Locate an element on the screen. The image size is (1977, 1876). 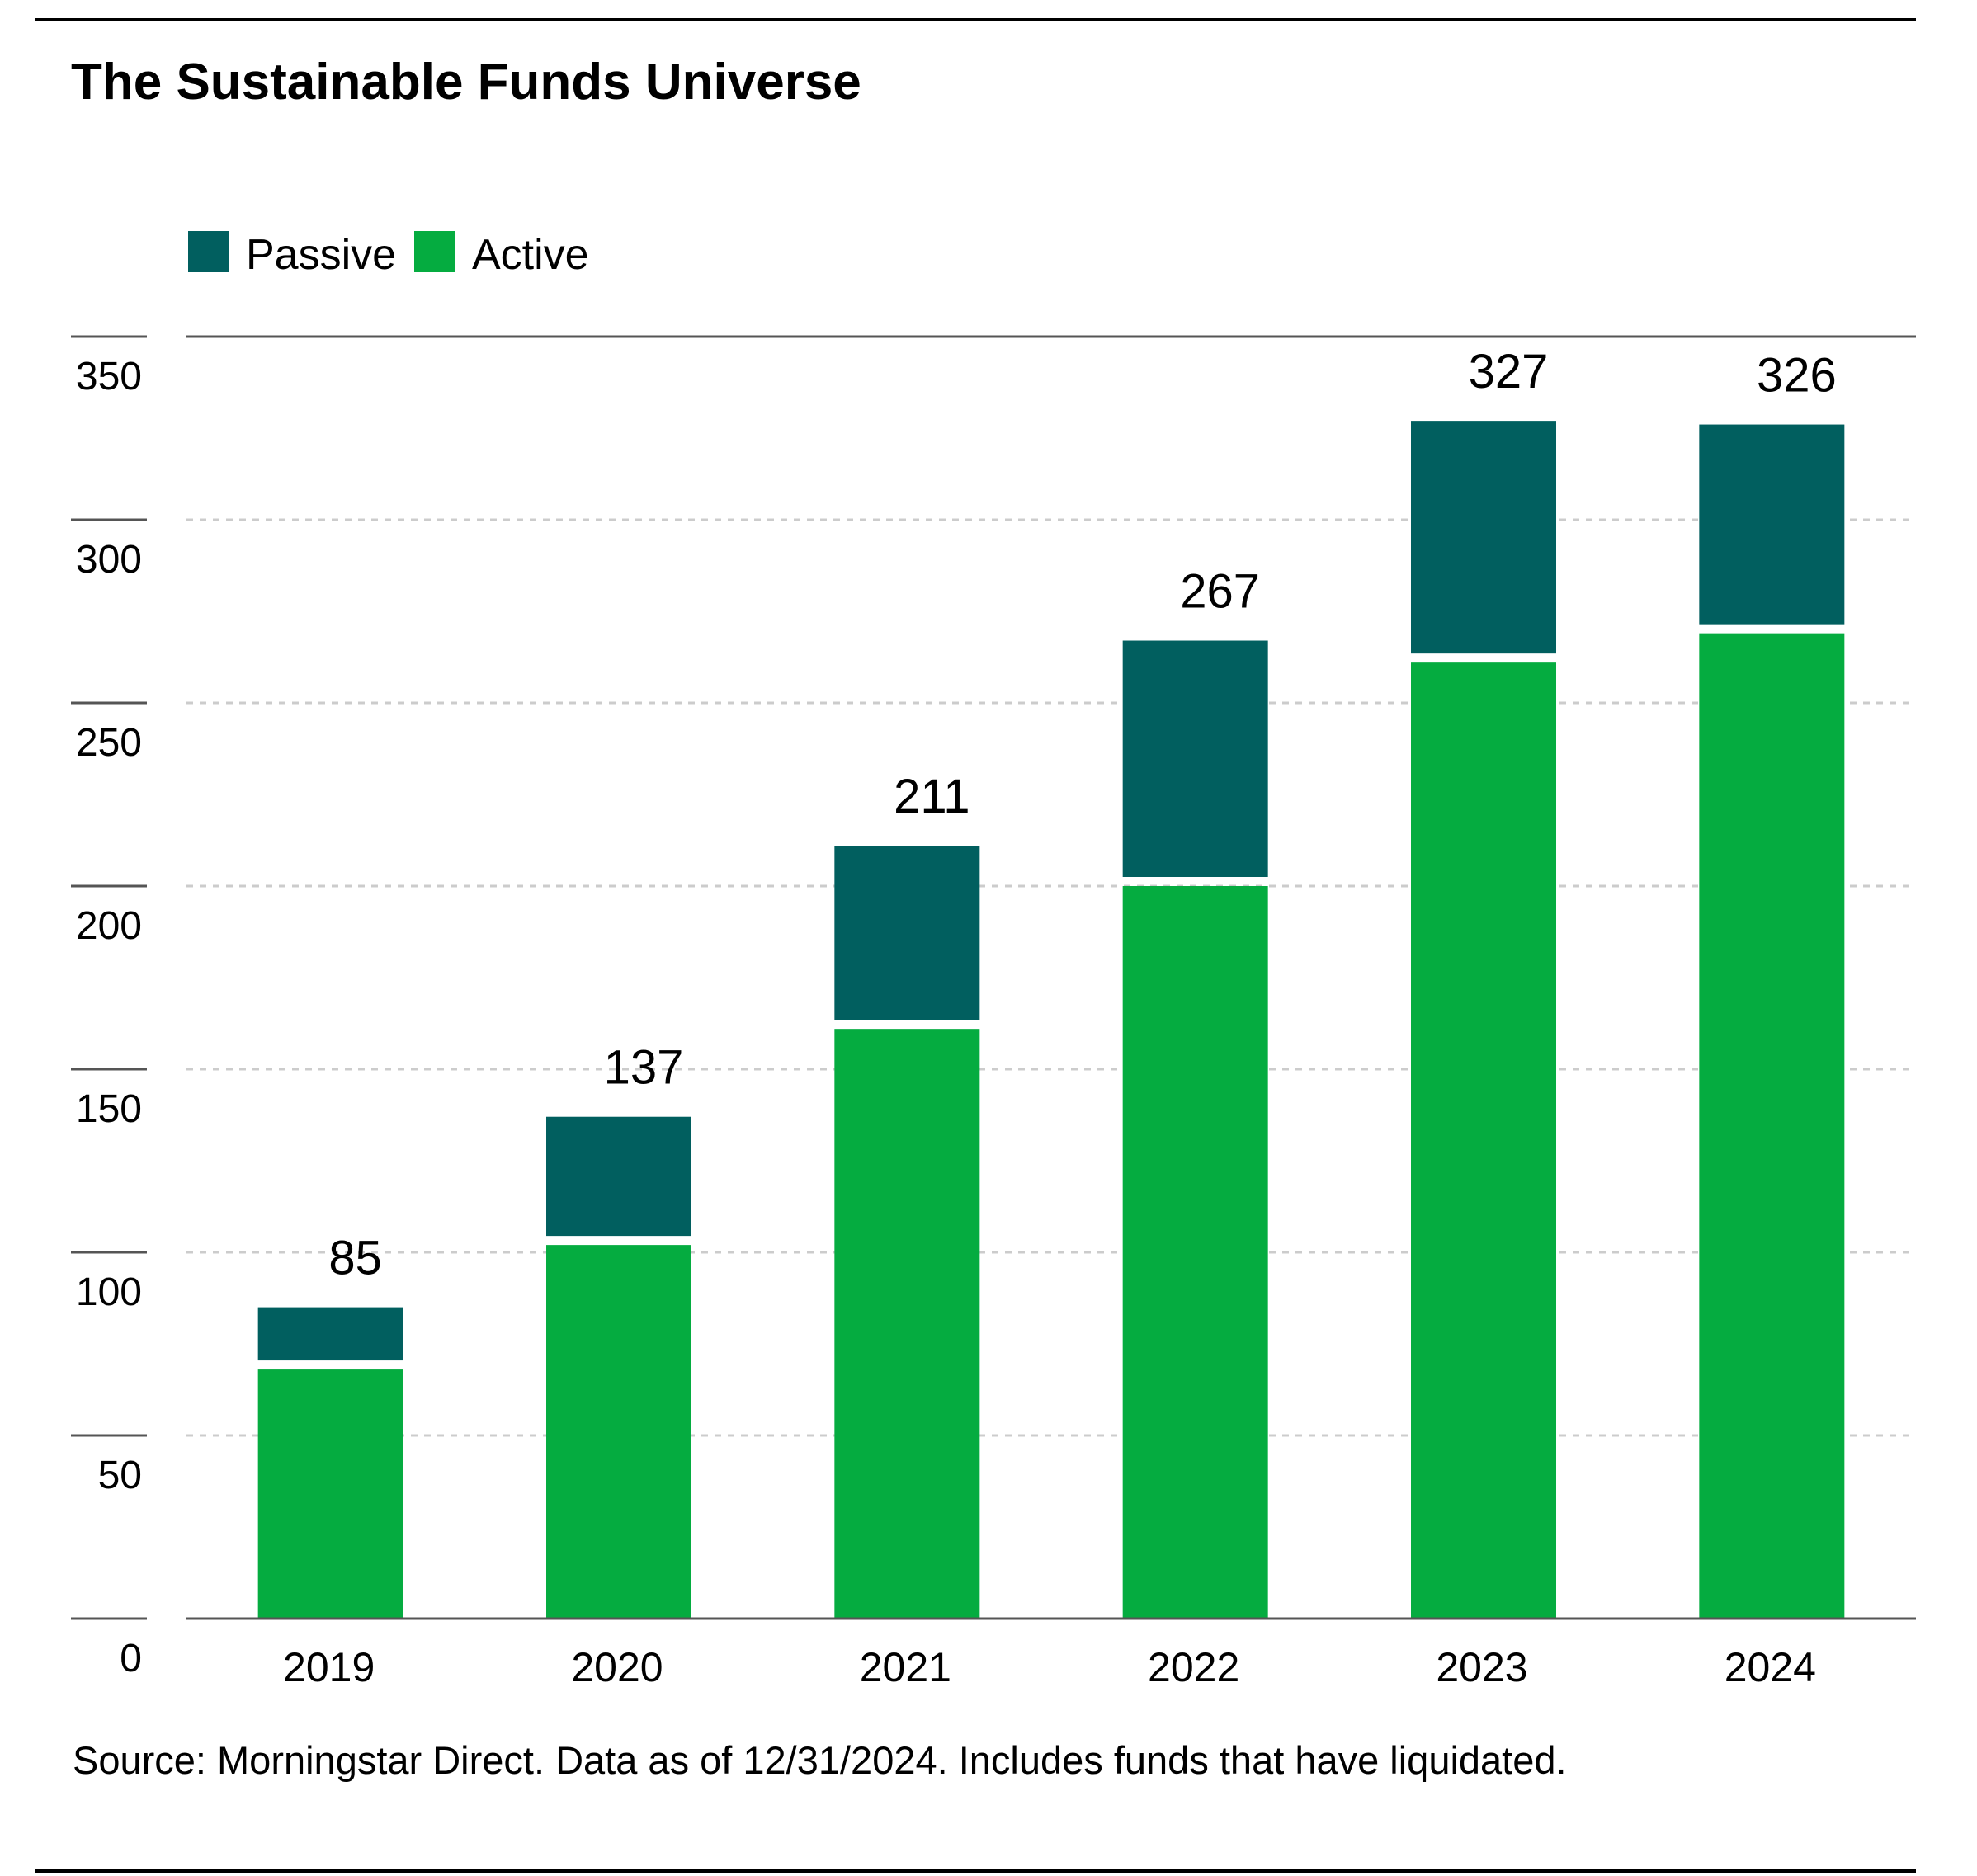
bar-passive-2022 is located at coordinates (1195, 758).